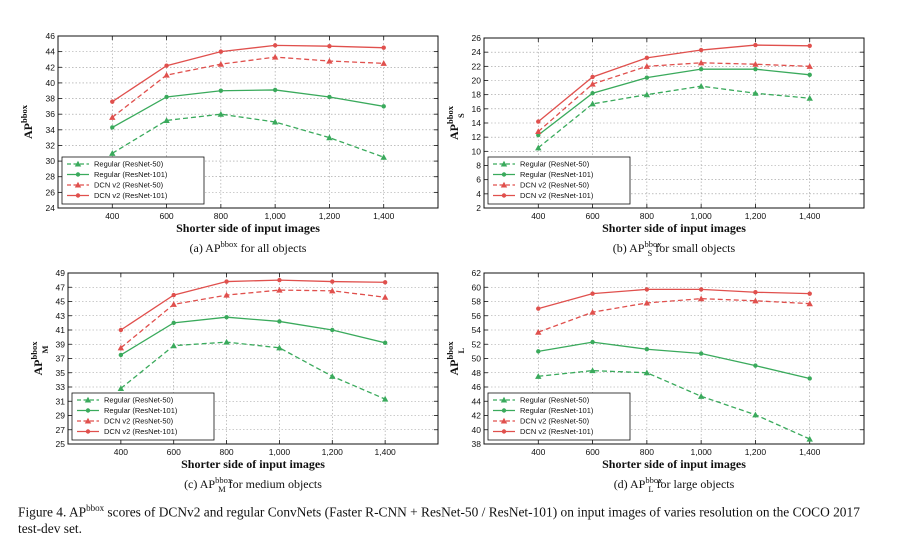 This screenshot has width=897, height=538. I want to click on y-tick-label: 52, so click(477, 344).